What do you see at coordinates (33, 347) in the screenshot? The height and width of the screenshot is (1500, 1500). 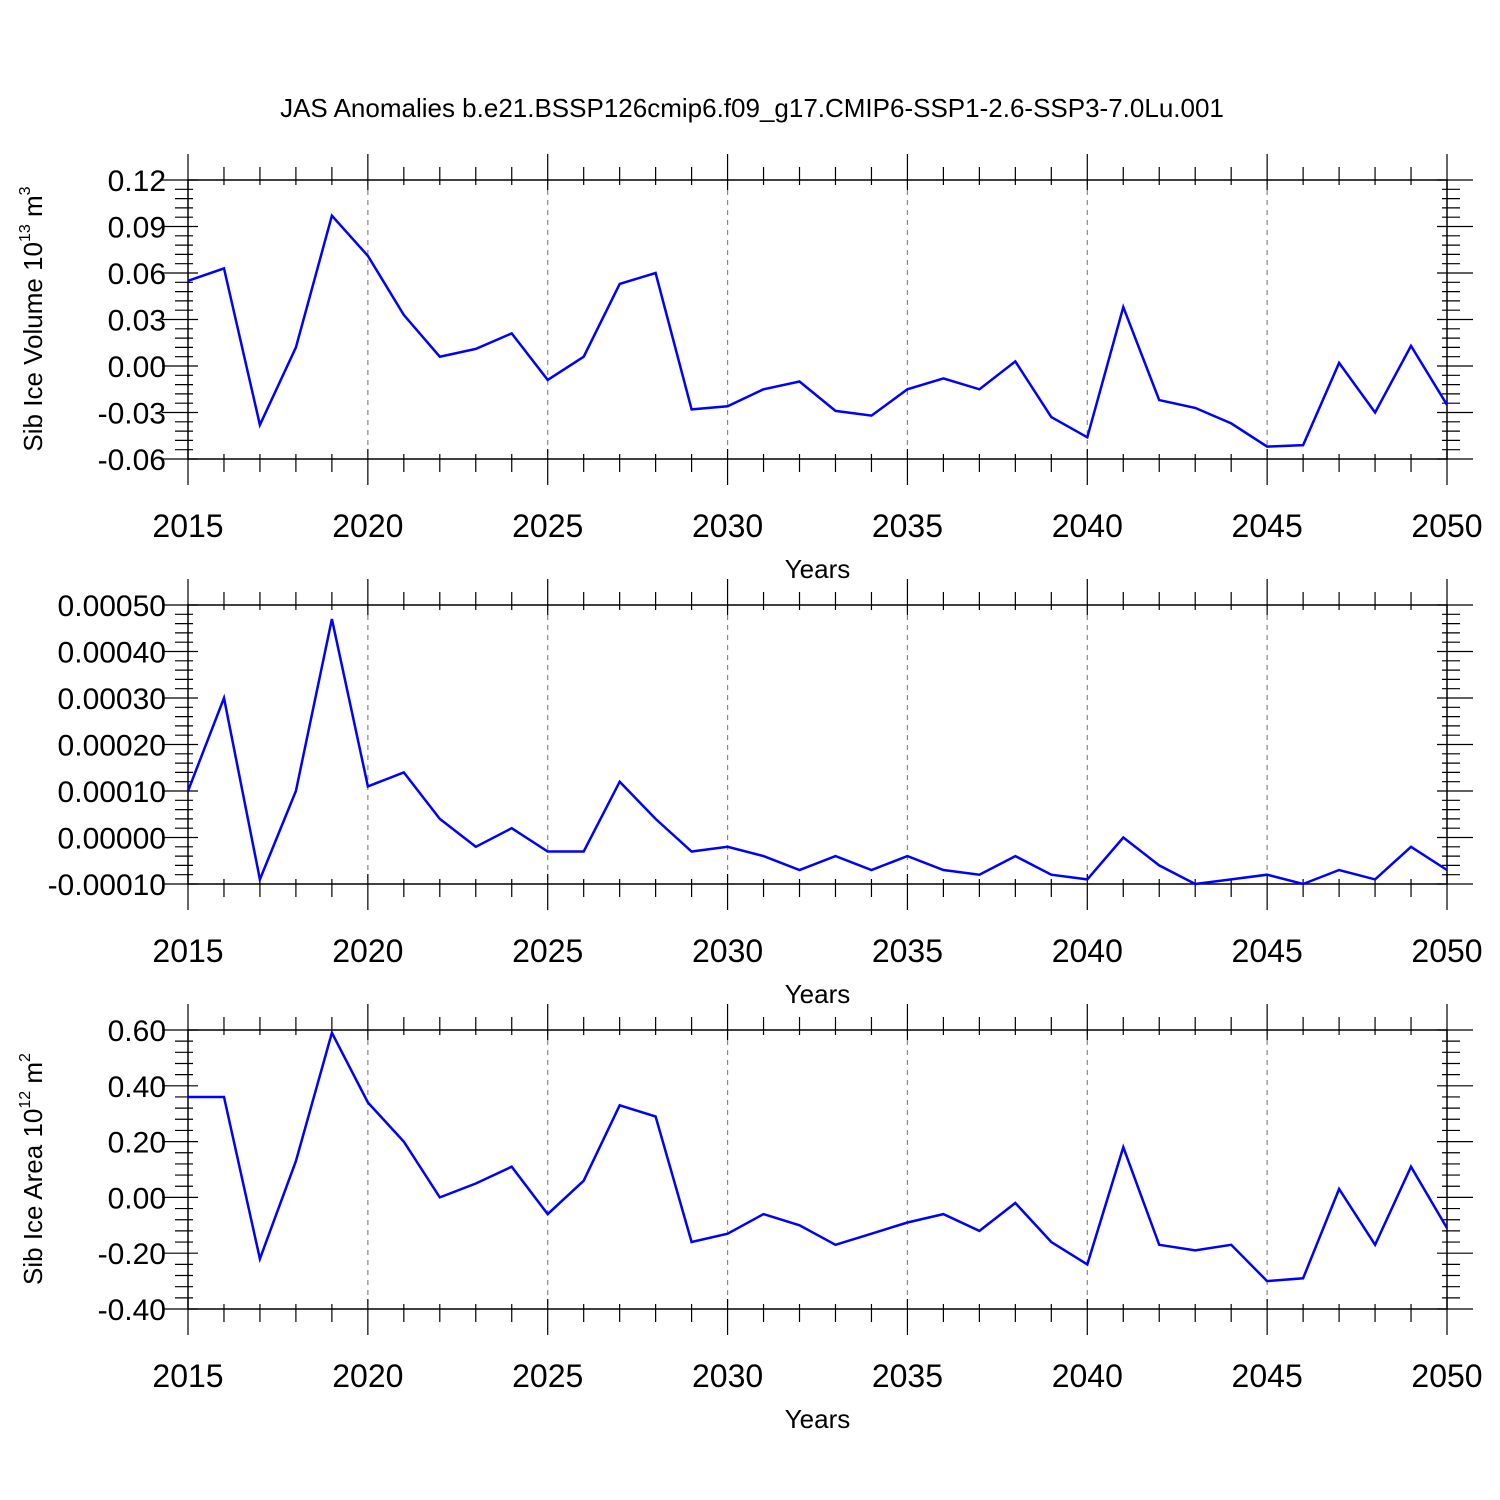 I see `y-axis-label-main: Sib Ice Volume 10` at bounding box center [33, 347].